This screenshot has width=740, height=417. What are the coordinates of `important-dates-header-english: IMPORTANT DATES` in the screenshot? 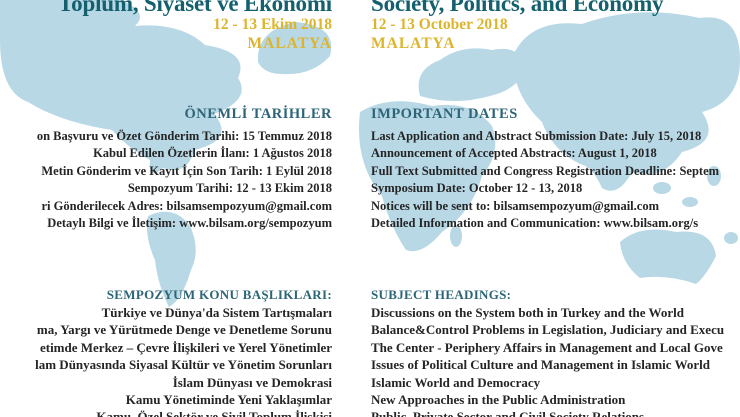 It's located at (444, 114).